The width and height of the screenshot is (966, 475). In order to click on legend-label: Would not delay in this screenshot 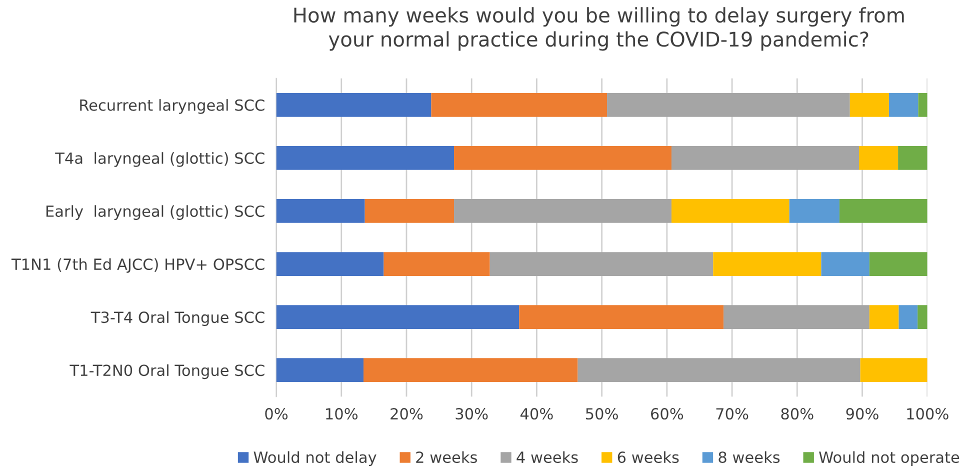, I will do `click(315, 458)`.